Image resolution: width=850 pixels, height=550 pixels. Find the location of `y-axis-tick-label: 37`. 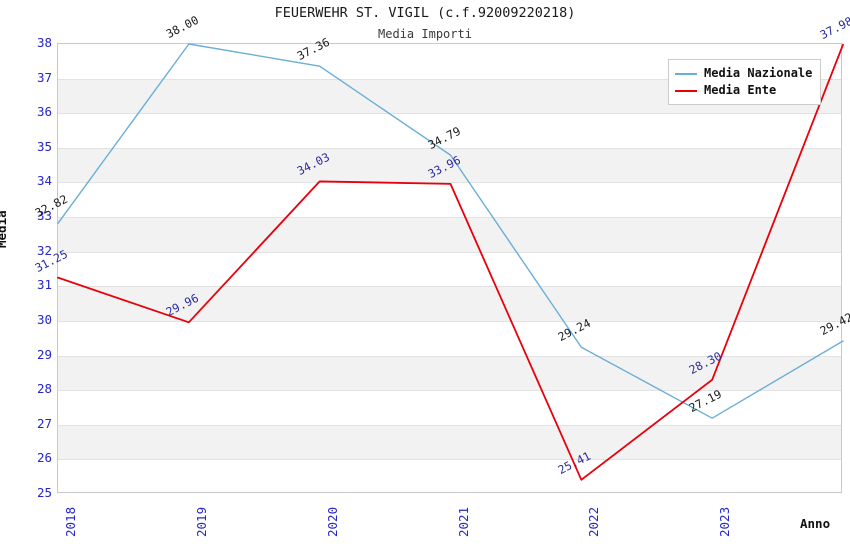

y-axis-tick-label: 37 is located at coordinates (44, 77).